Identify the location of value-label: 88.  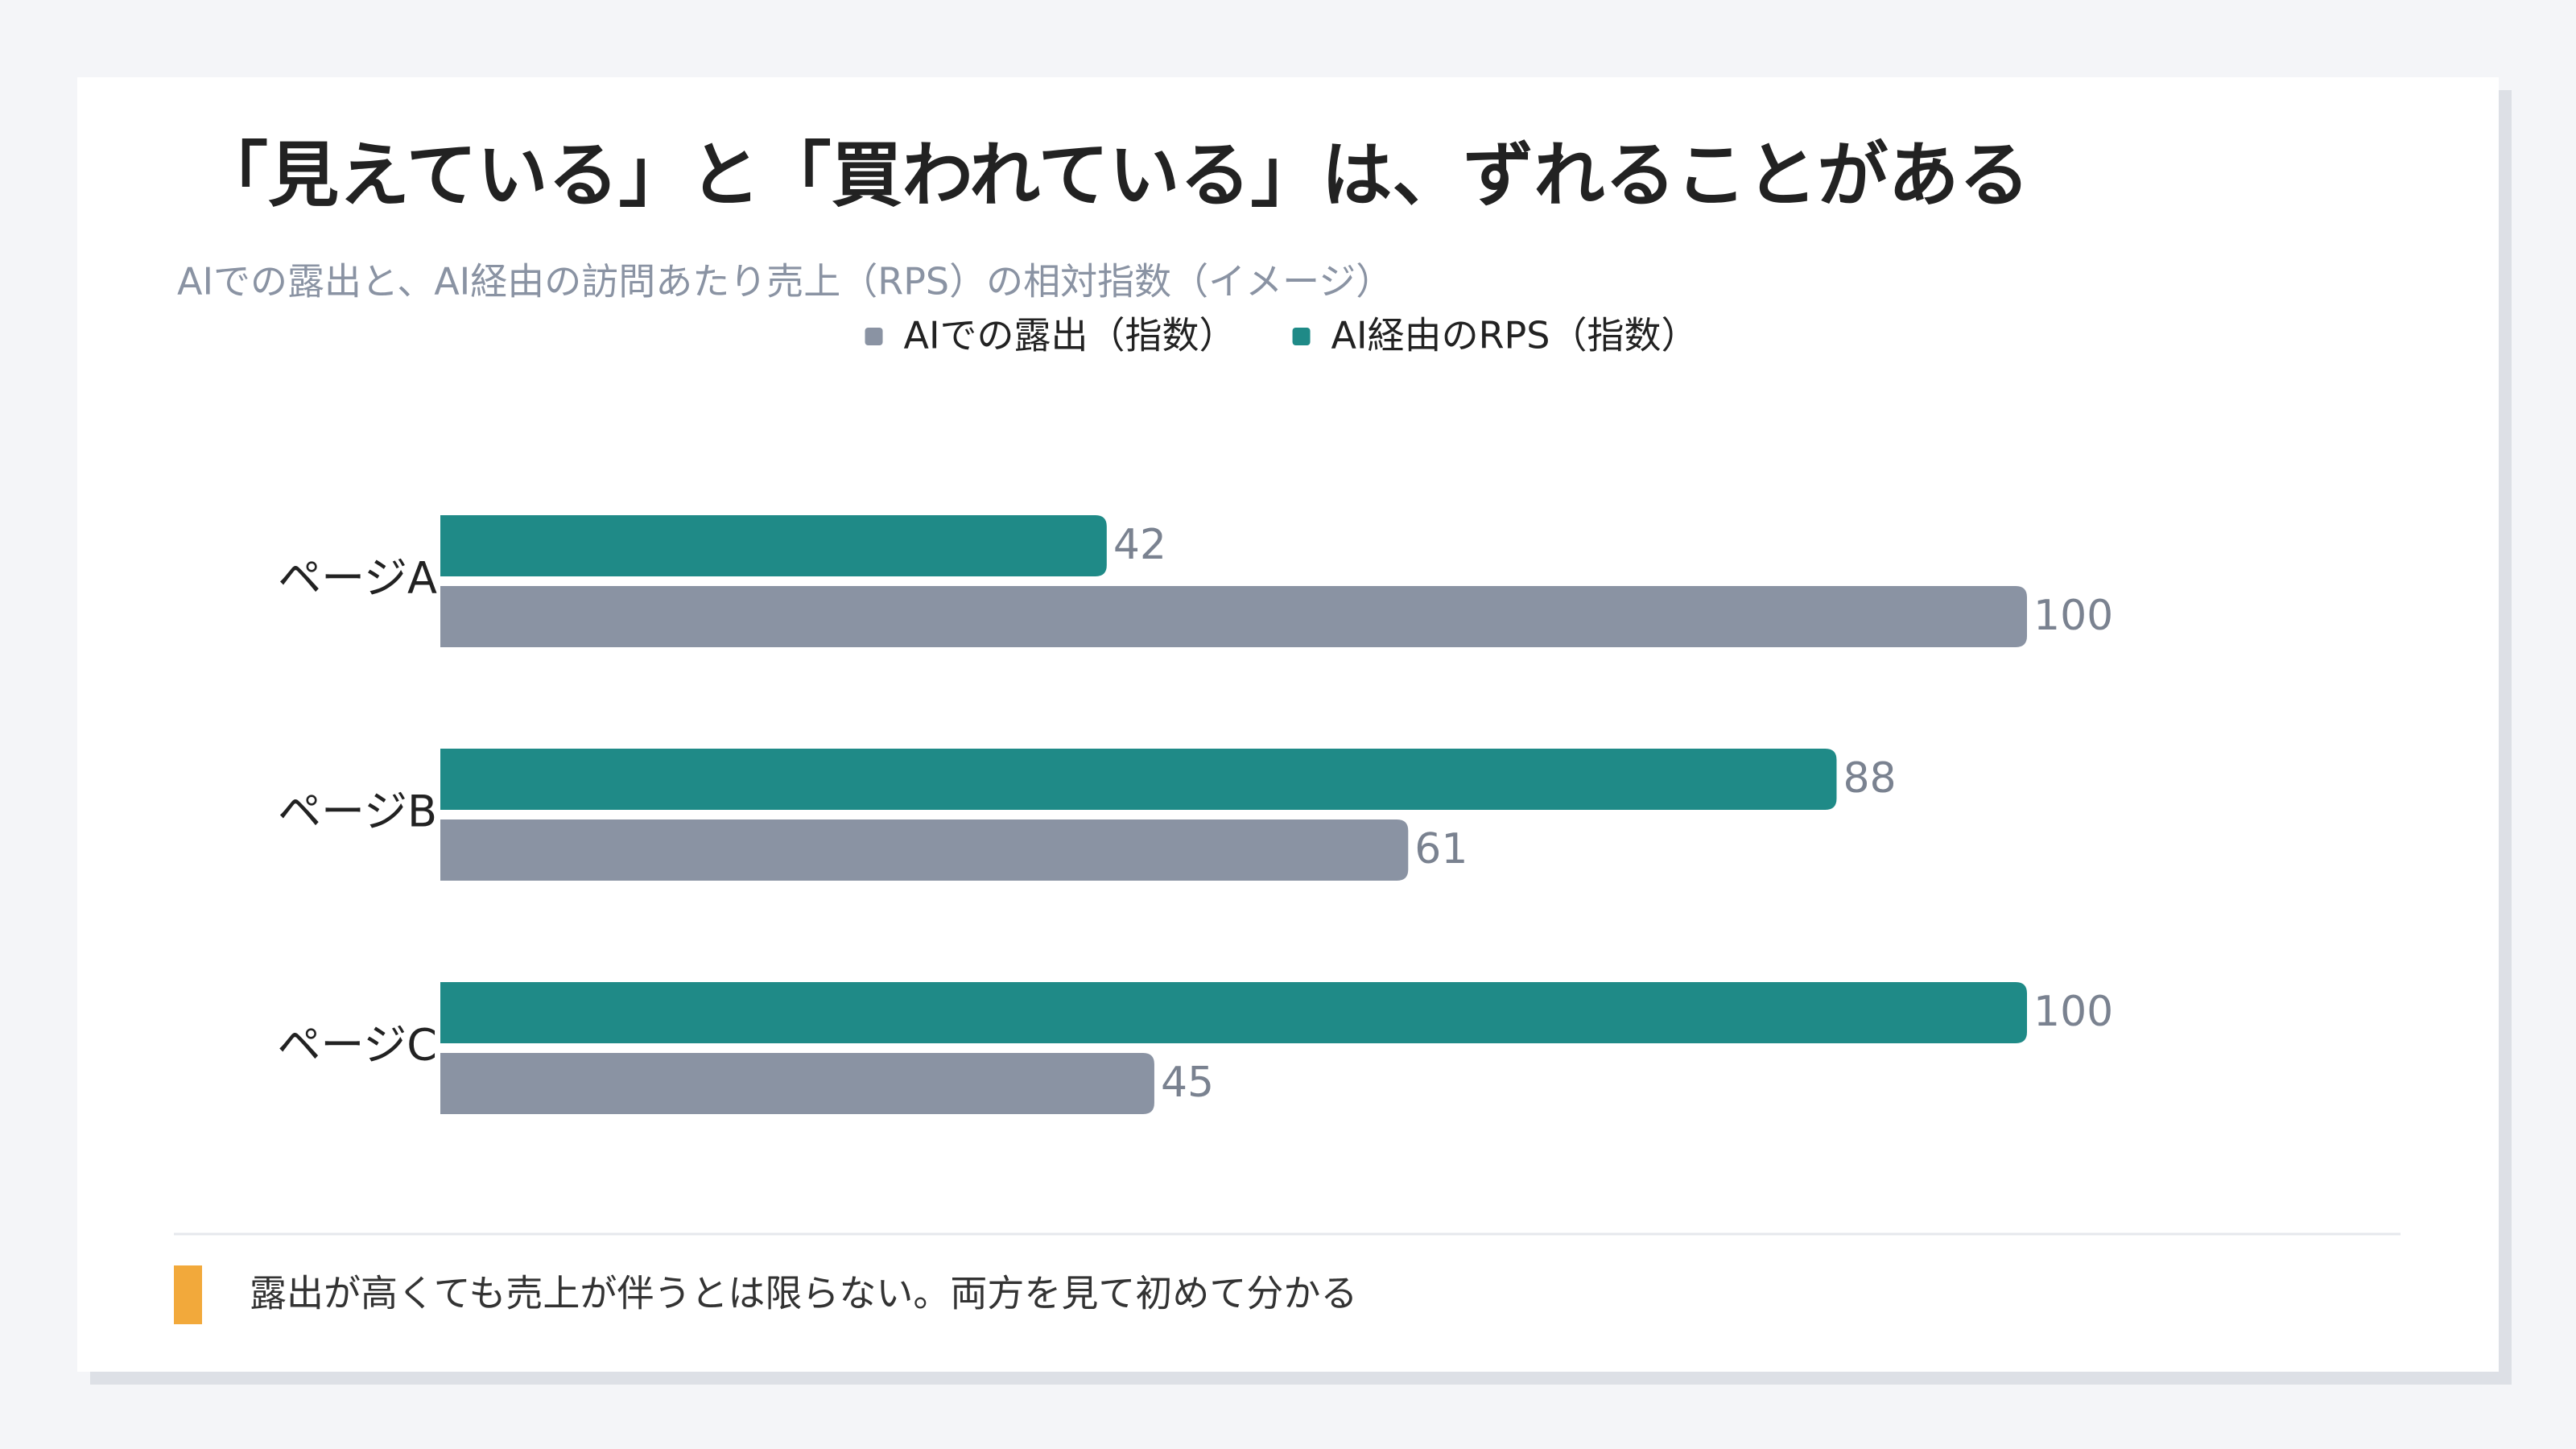
(1869, 778).